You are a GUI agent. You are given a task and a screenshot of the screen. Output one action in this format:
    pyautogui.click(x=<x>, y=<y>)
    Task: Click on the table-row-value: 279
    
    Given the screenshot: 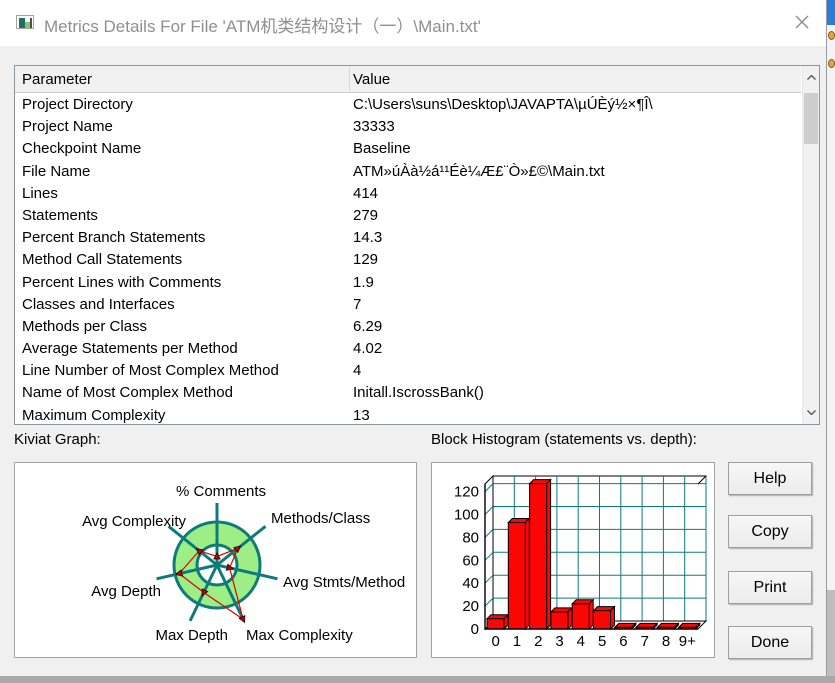 What is the action you would take?
    pyautogui.click(x=366, y=215)
    